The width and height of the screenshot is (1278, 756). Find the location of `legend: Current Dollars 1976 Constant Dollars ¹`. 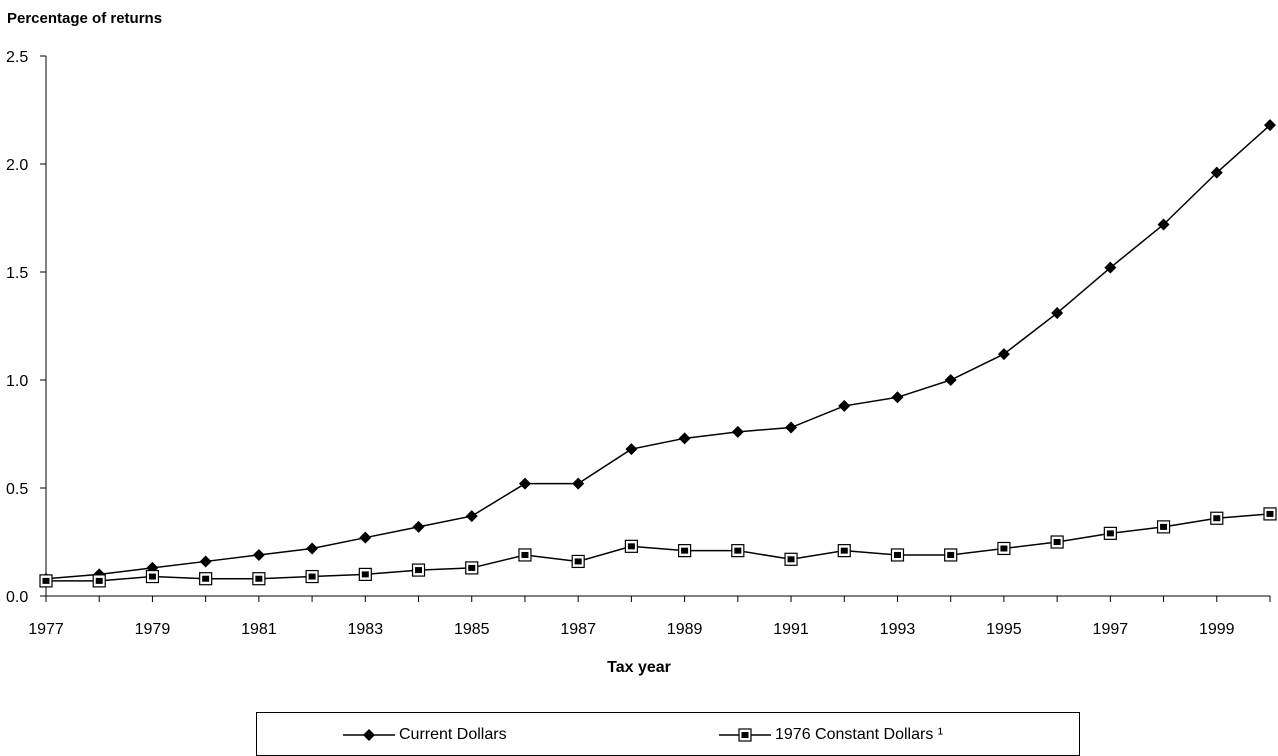

legend: Current Dollars 1976 Constant Dollars ¹ is located at coordinates (668, 734).